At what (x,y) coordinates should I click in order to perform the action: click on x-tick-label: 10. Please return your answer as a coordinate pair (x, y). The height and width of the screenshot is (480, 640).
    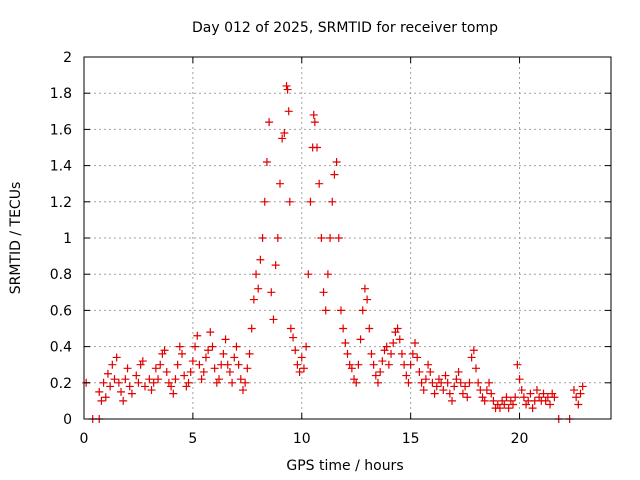
    Looking at the image, I should click on (302, 439).